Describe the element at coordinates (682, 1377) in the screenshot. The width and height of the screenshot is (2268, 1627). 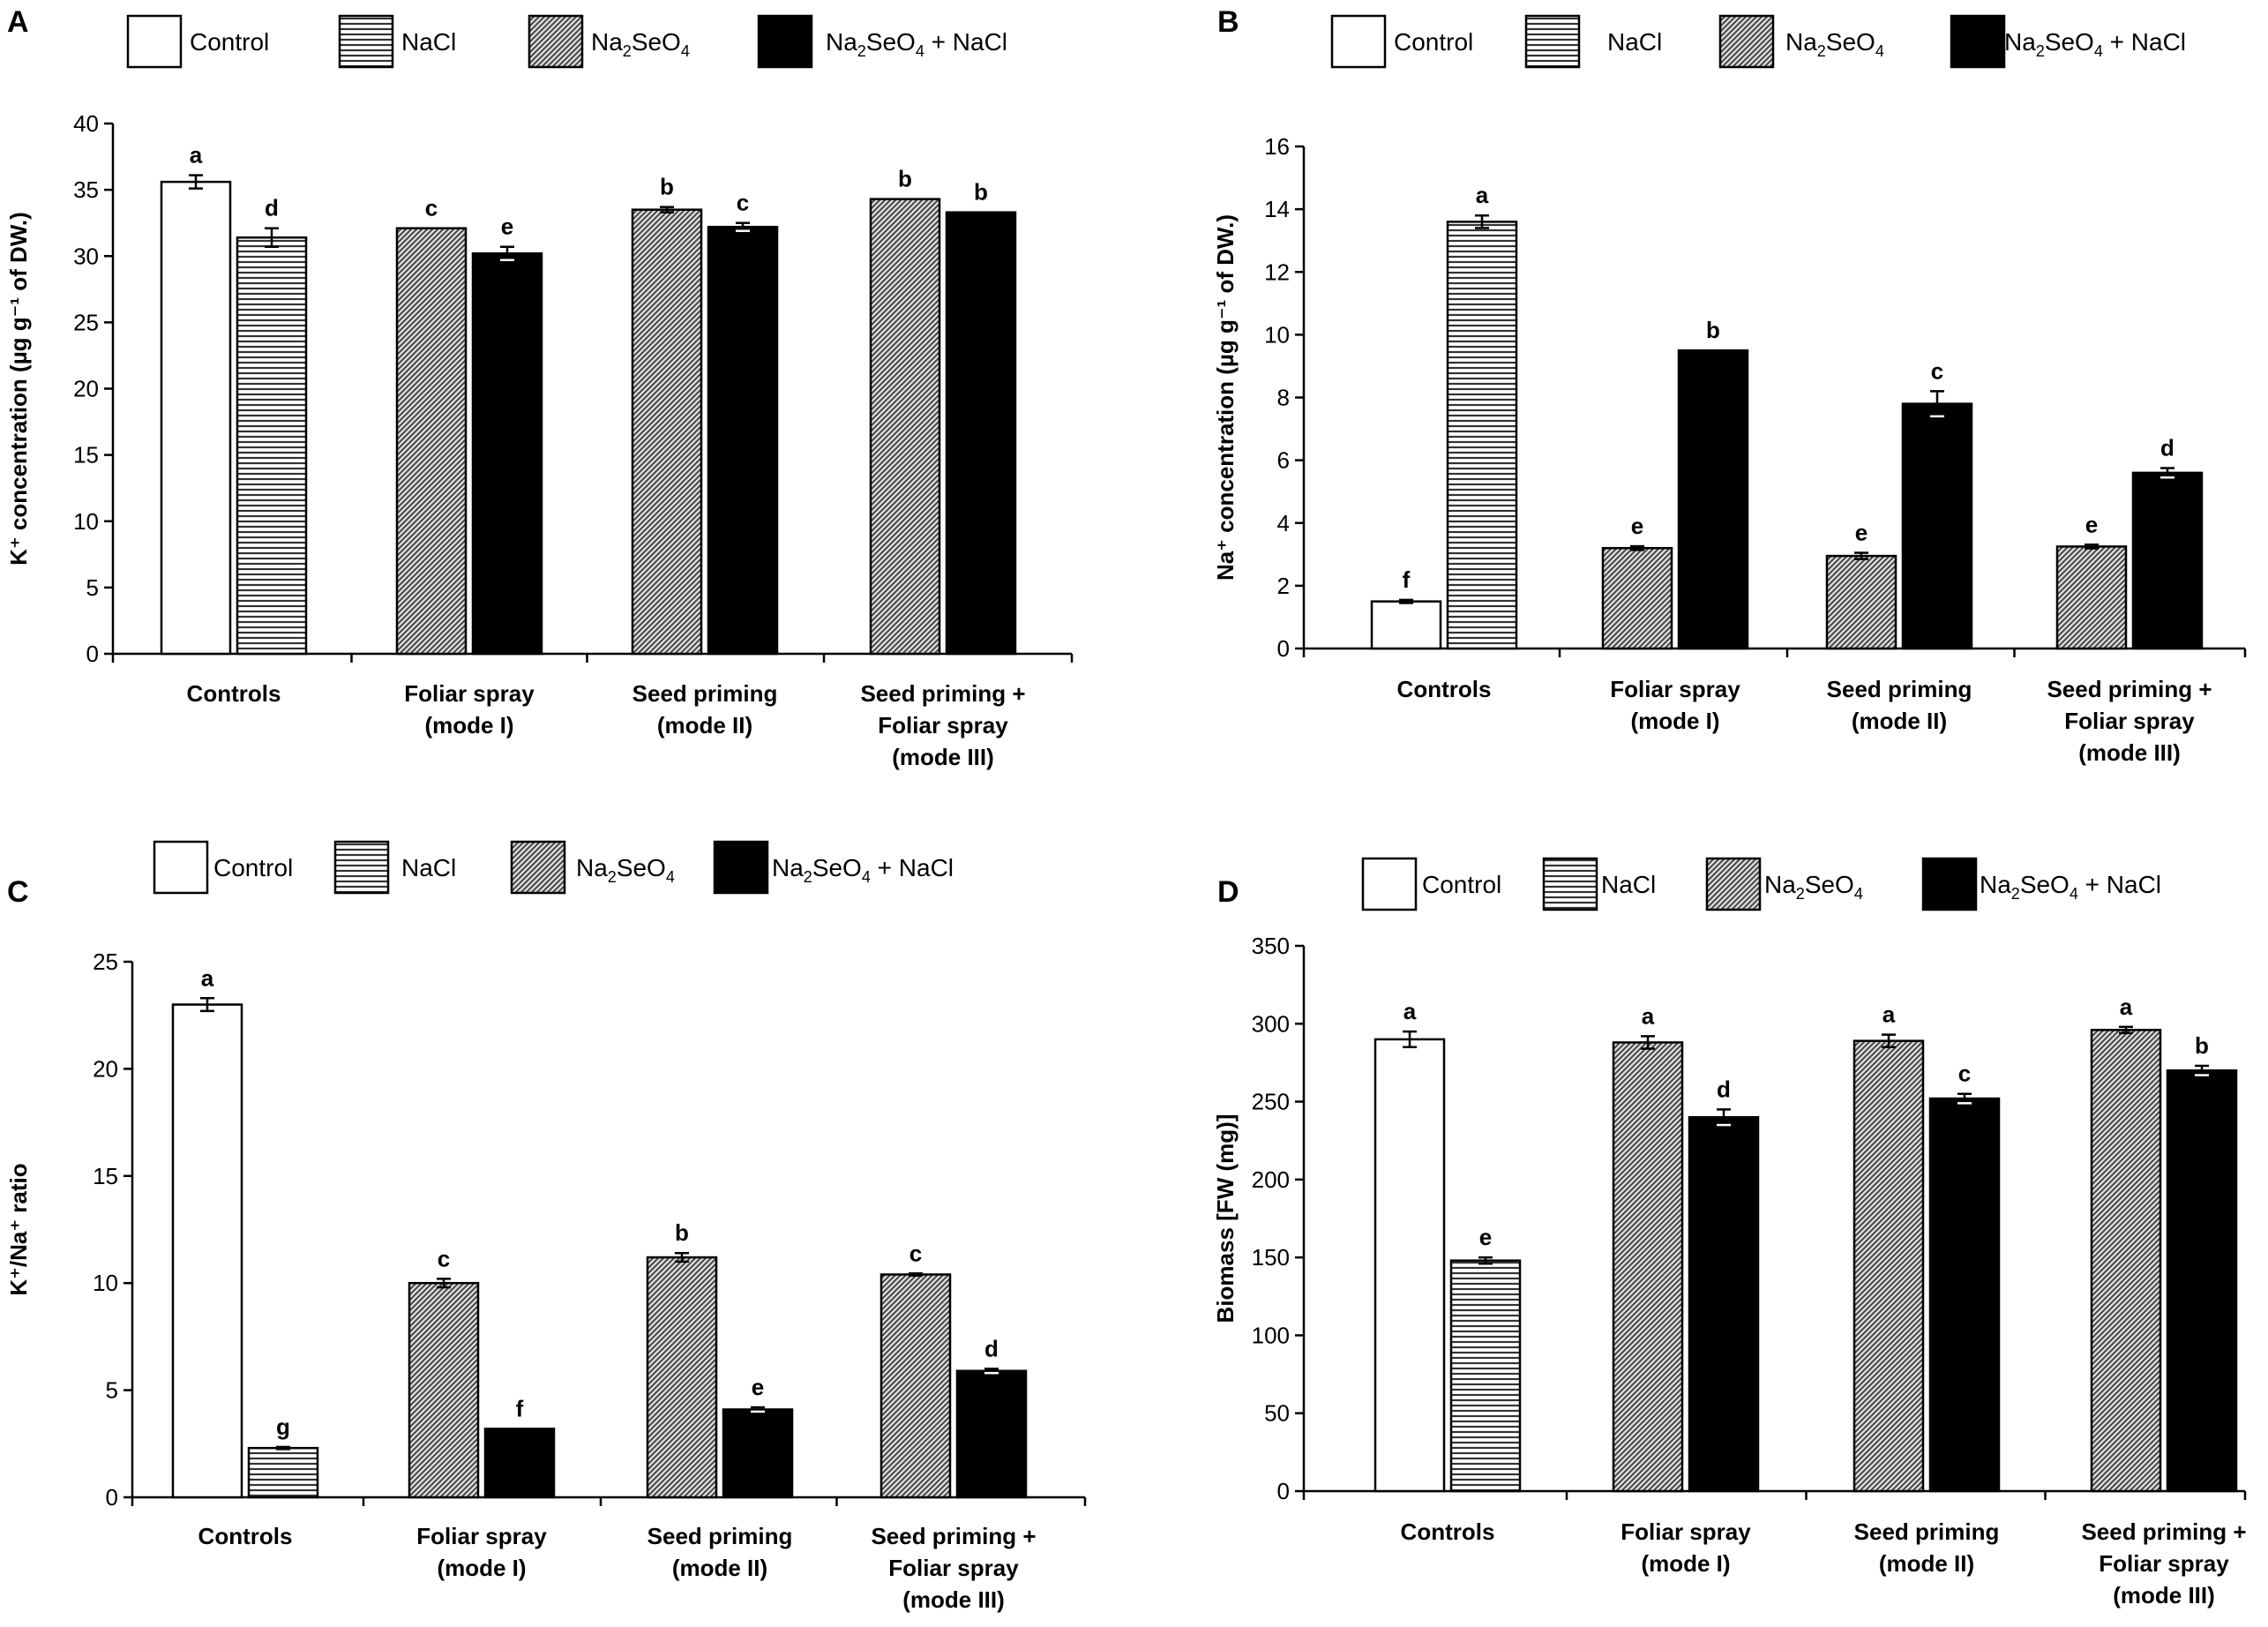
I see `bar-c-2-naseo4` at that location.